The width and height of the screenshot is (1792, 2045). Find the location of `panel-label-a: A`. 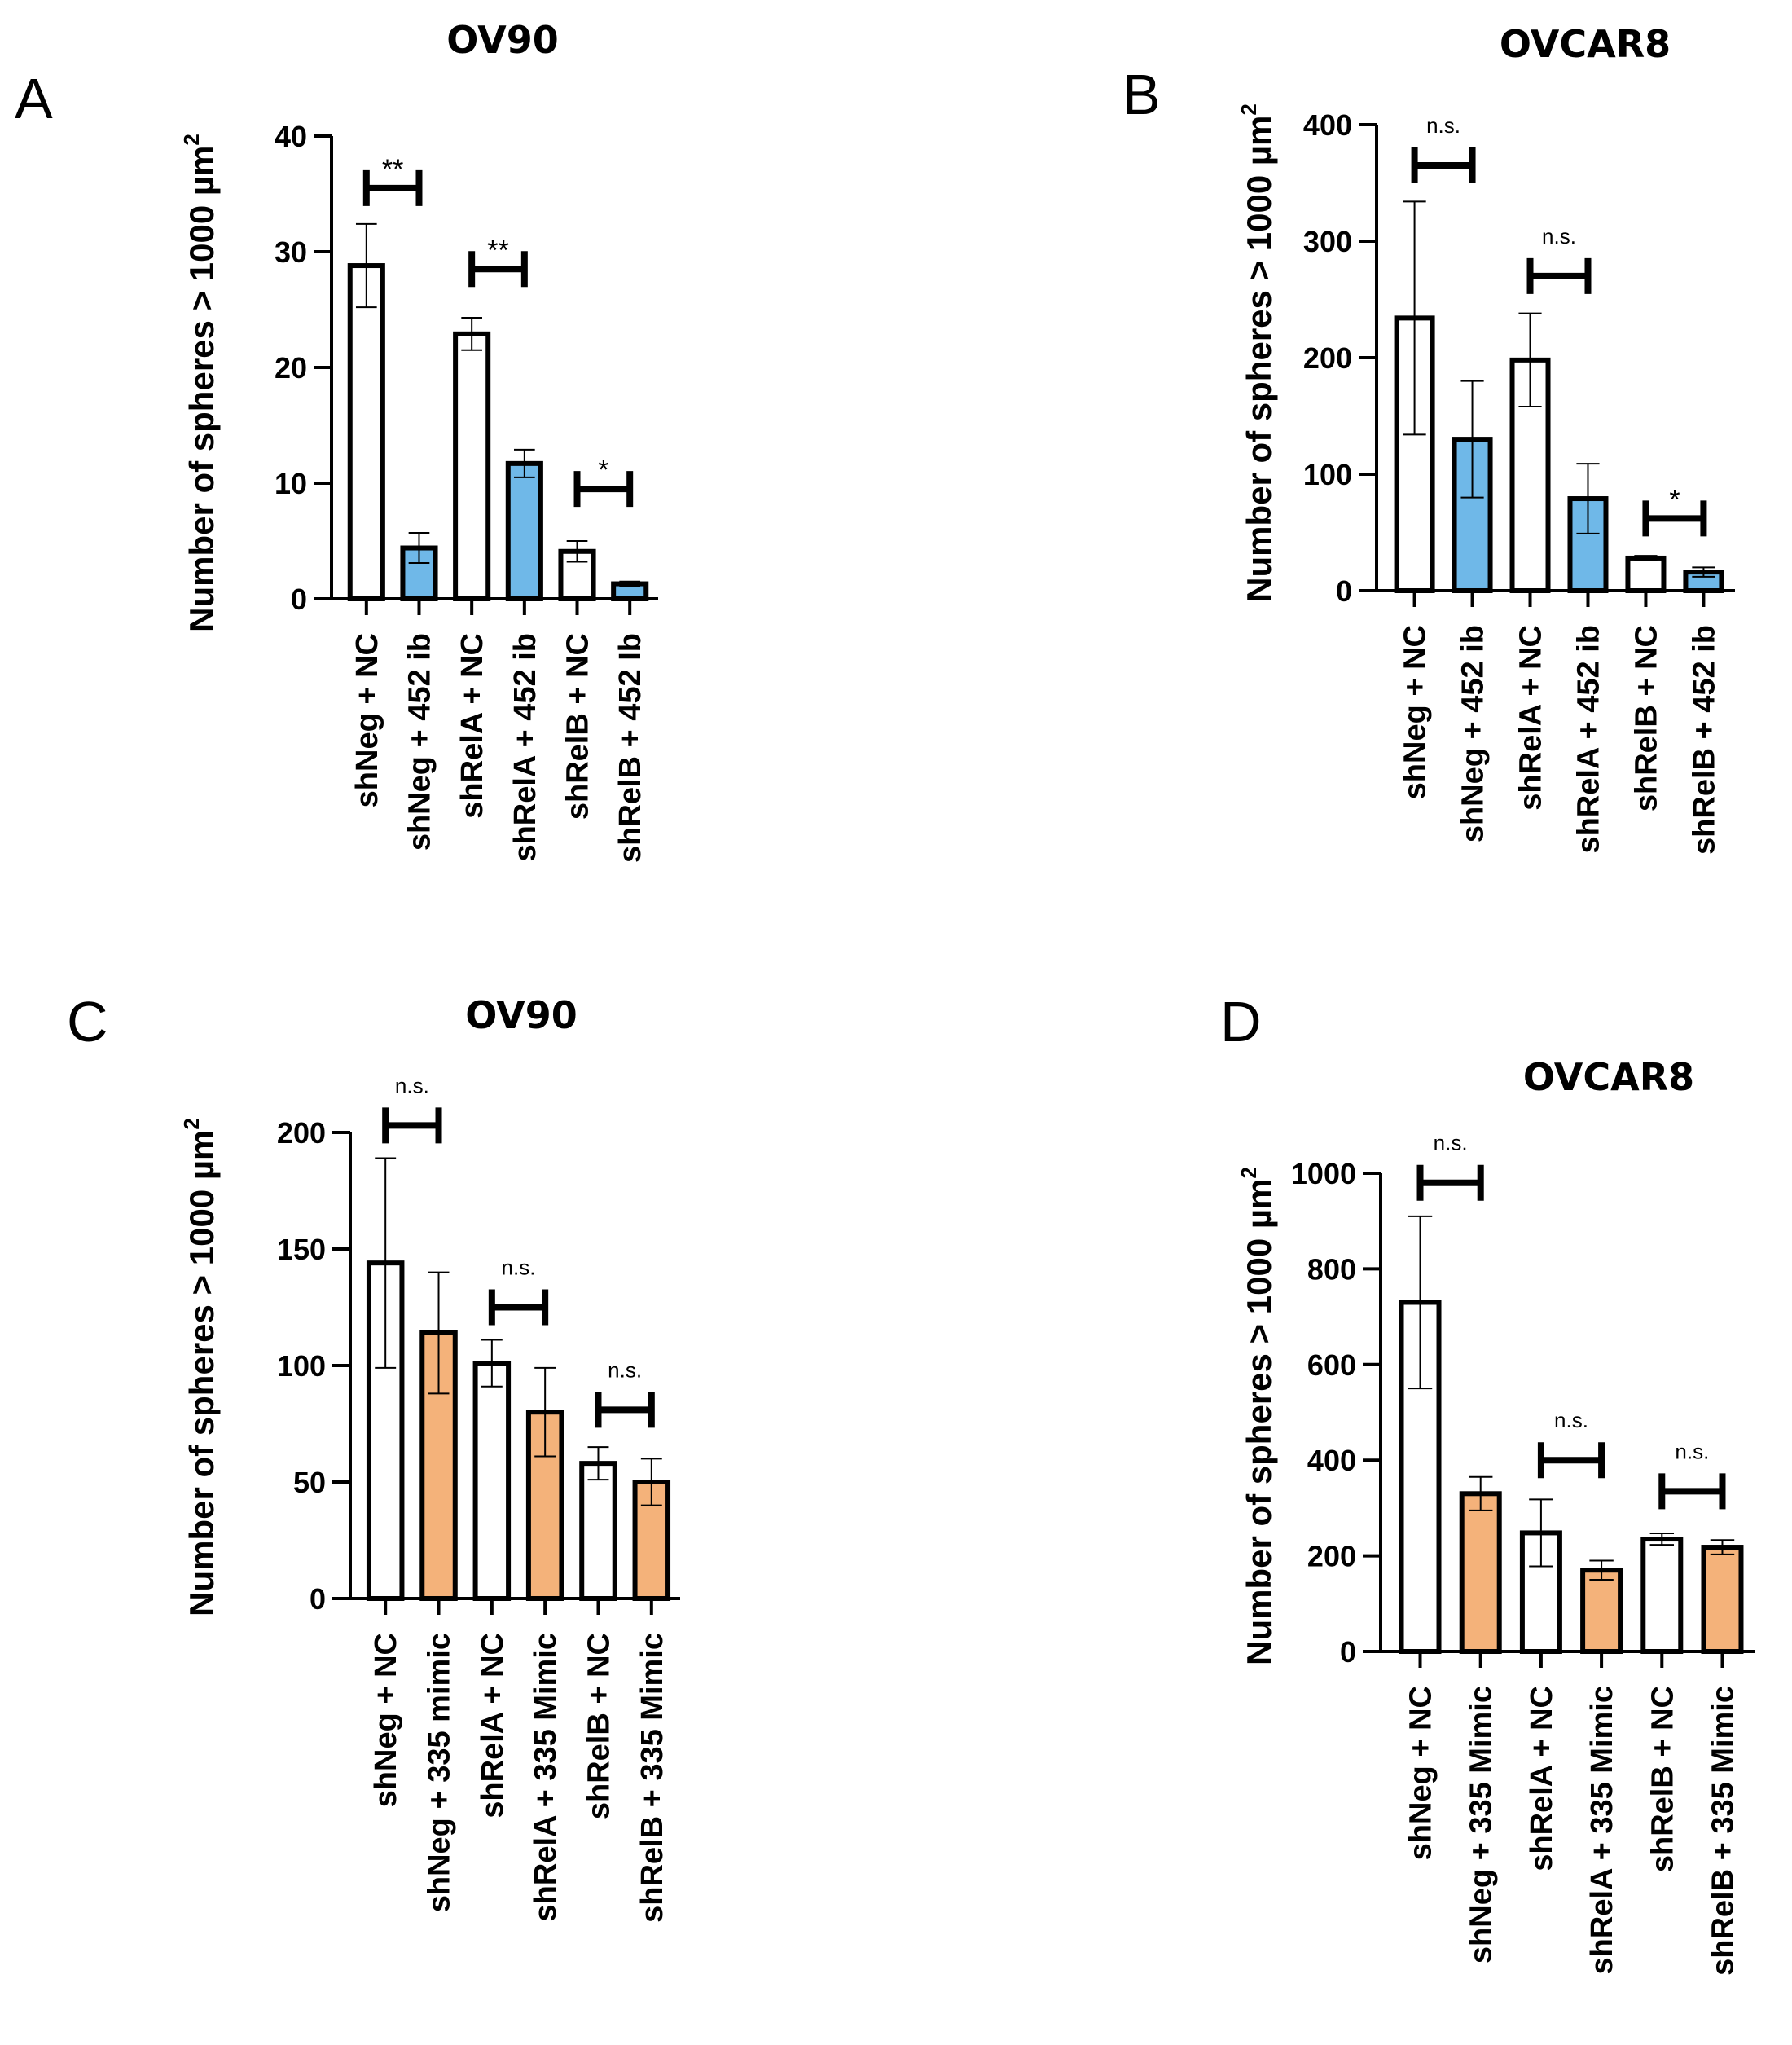

panel-label-a: A is located at coordinates (34, 99).